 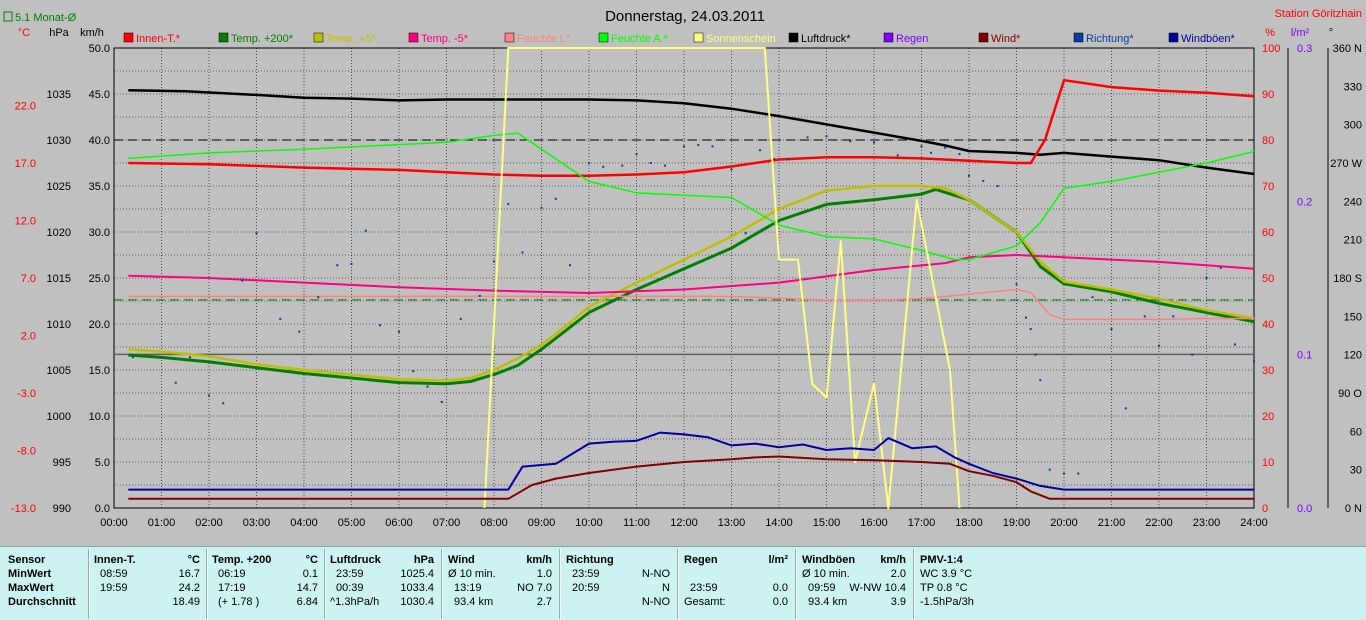 I want to click on rain-tick-label: 0.2, so click(x=1304, y=202).